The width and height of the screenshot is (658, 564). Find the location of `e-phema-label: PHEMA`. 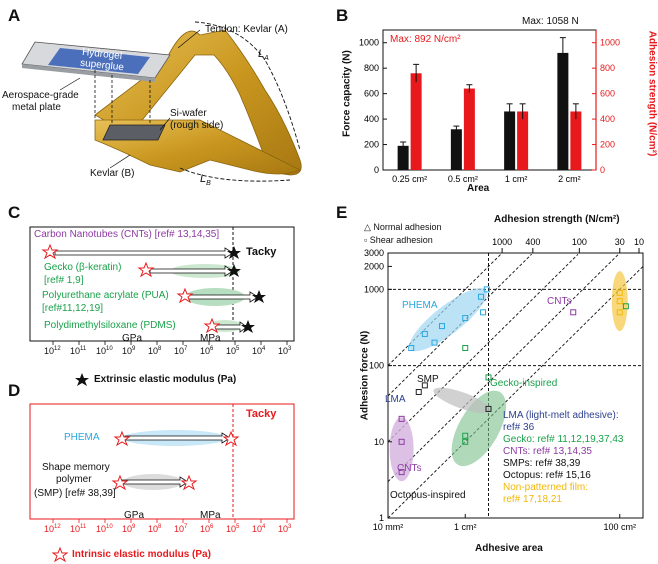

e-phema-label: PHEMA is located at coordinates (420, 305).